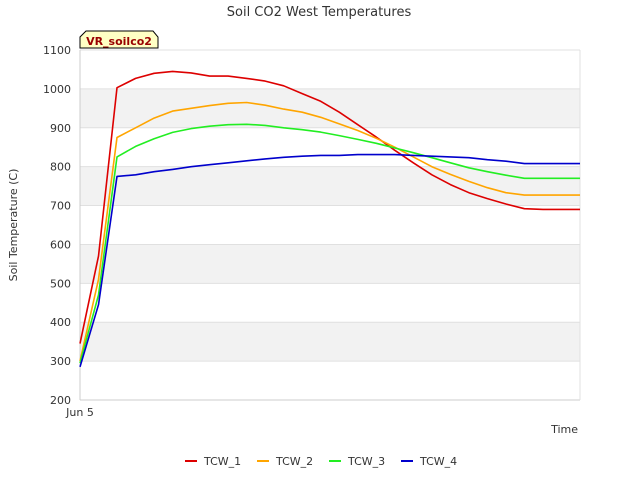  I want to click on y-axis-label: Soil Temperature (C), so click(13, 225).